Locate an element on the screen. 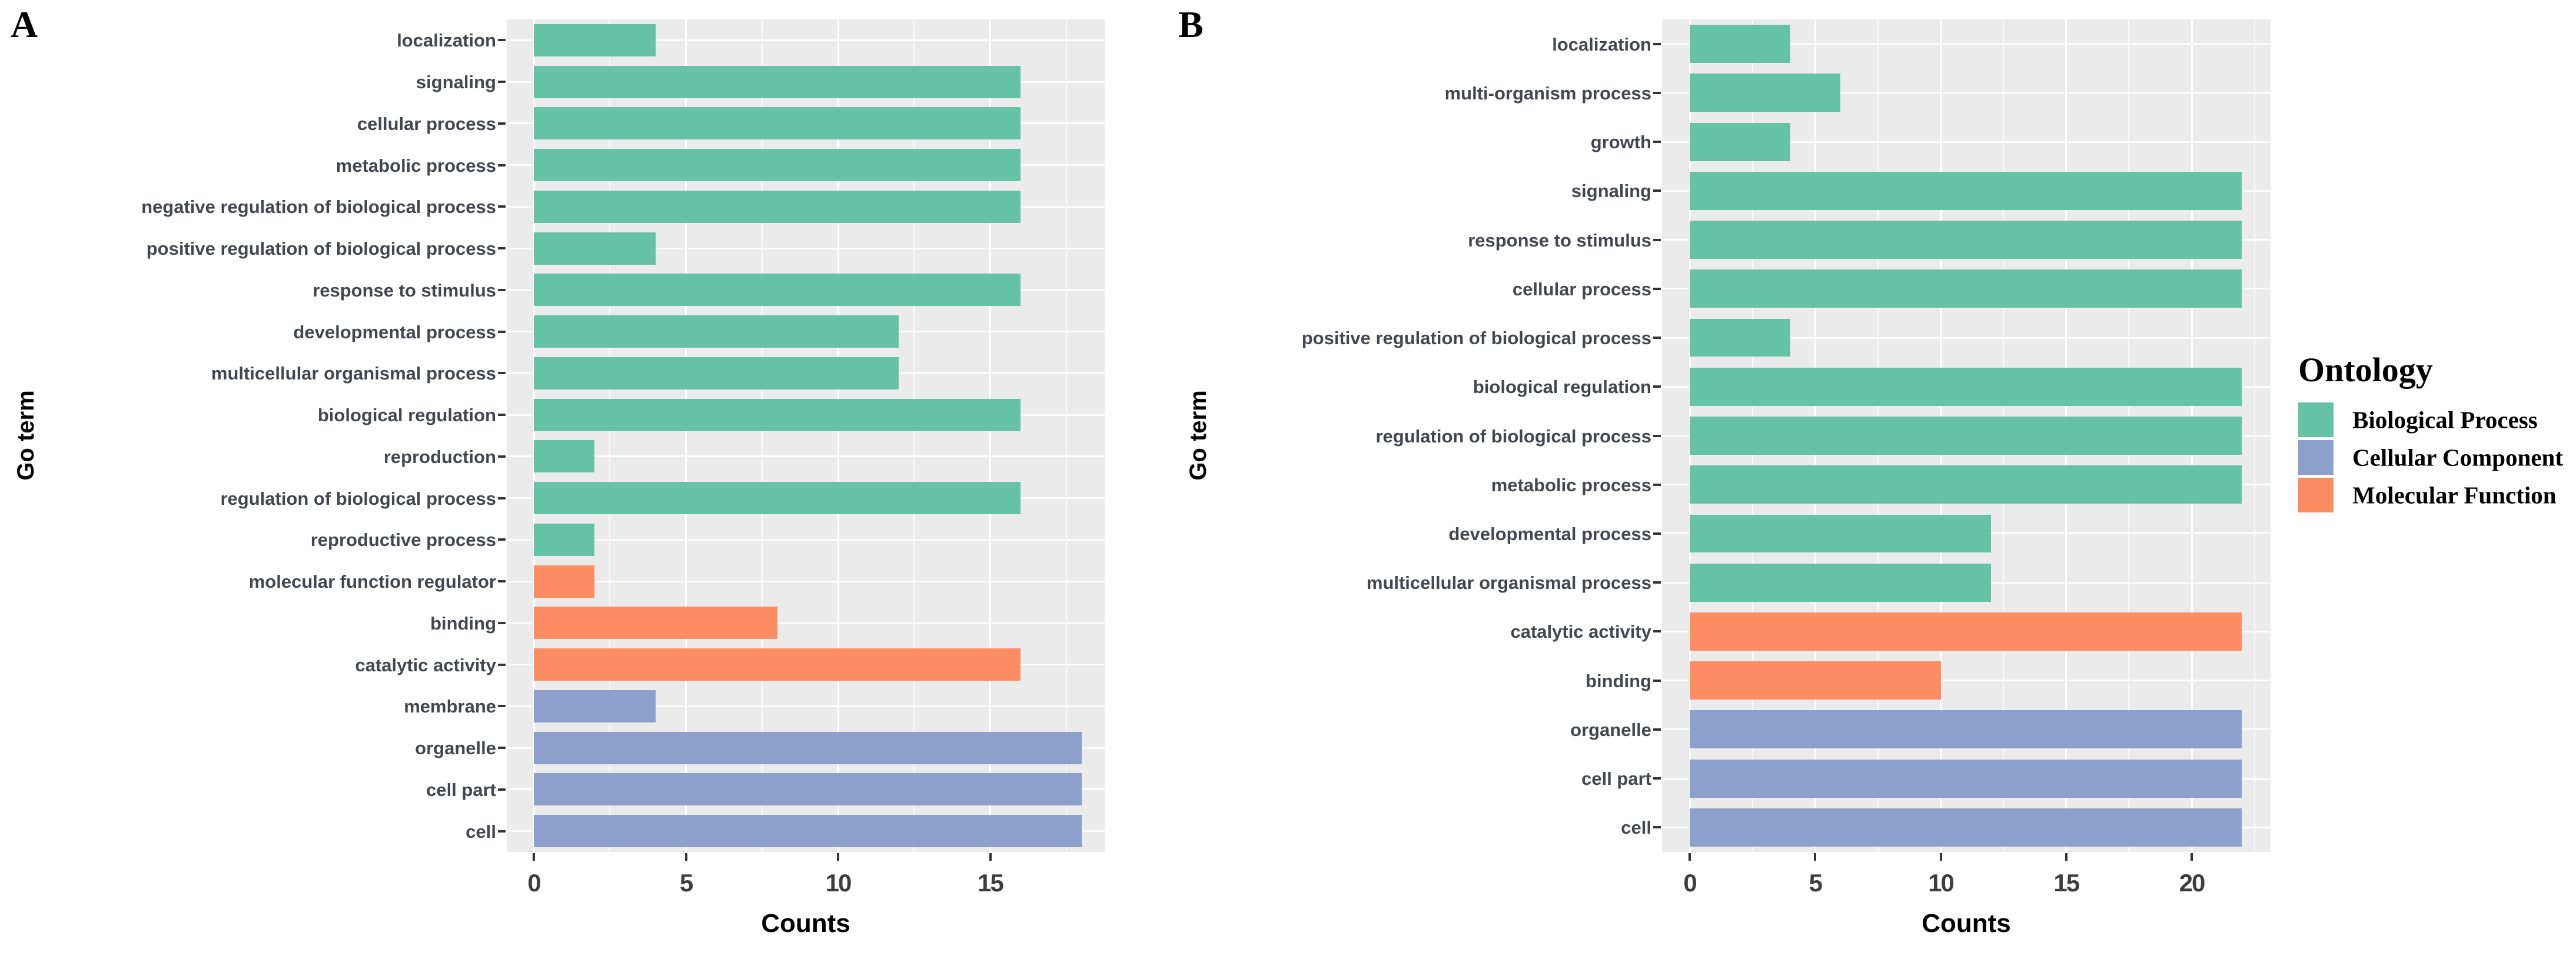 The image size is (2576, 959). category-label: reproductive process is located at coordinates (403, 540).